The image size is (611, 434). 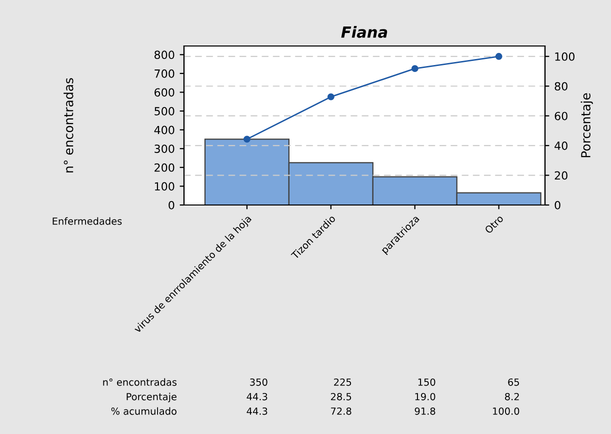 What do you see at coordinates (557, 205) in the screenshot?
I see `y2-tick-label: 0` at bounding box center [557, 205].